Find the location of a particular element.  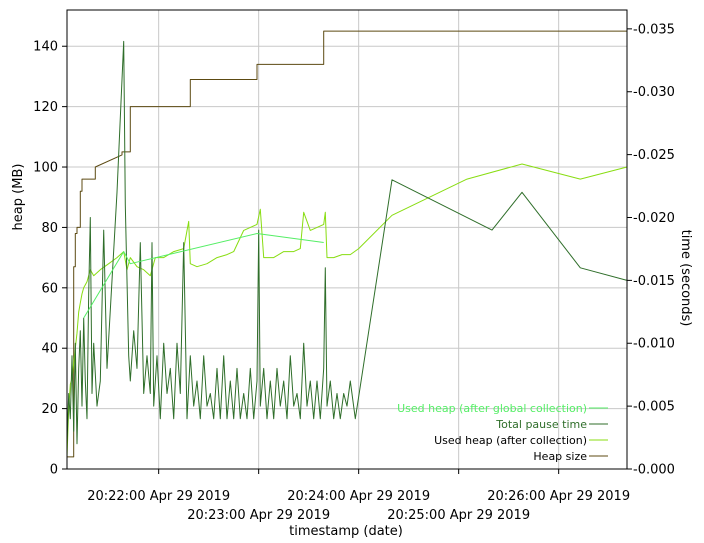

y-left-tick-label: 60 is located at coordinates (49, 288).